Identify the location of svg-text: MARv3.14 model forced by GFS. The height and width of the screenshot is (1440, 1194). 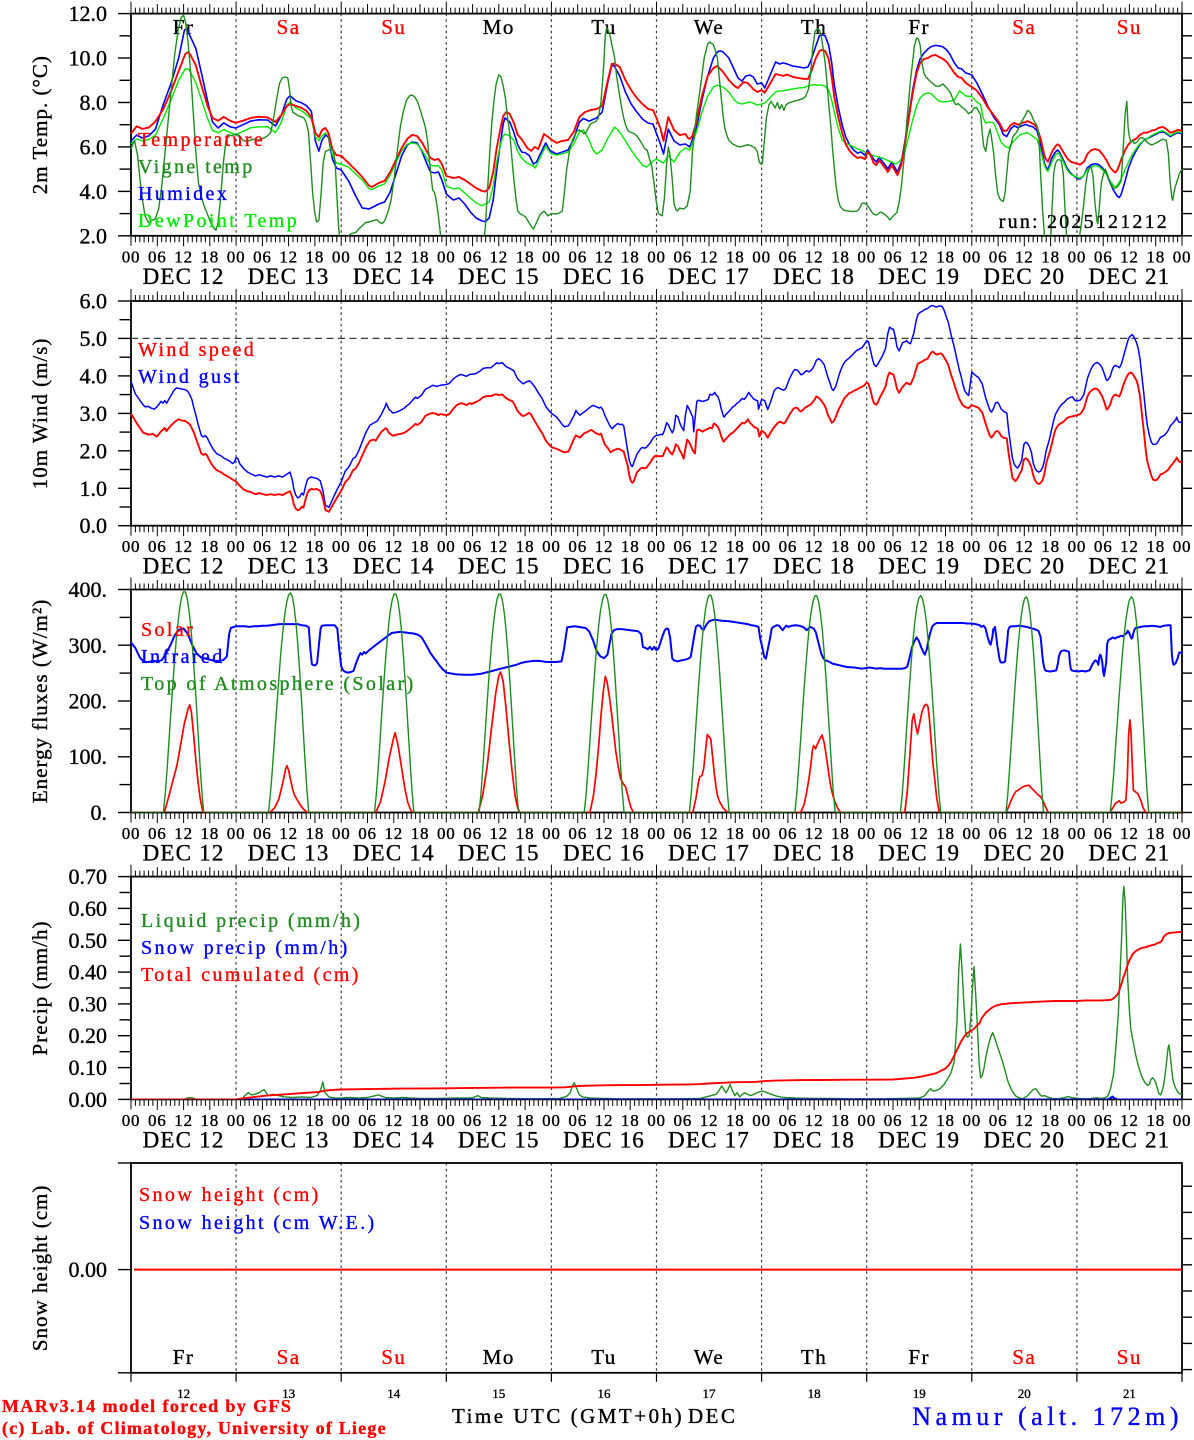
(147, 1406).